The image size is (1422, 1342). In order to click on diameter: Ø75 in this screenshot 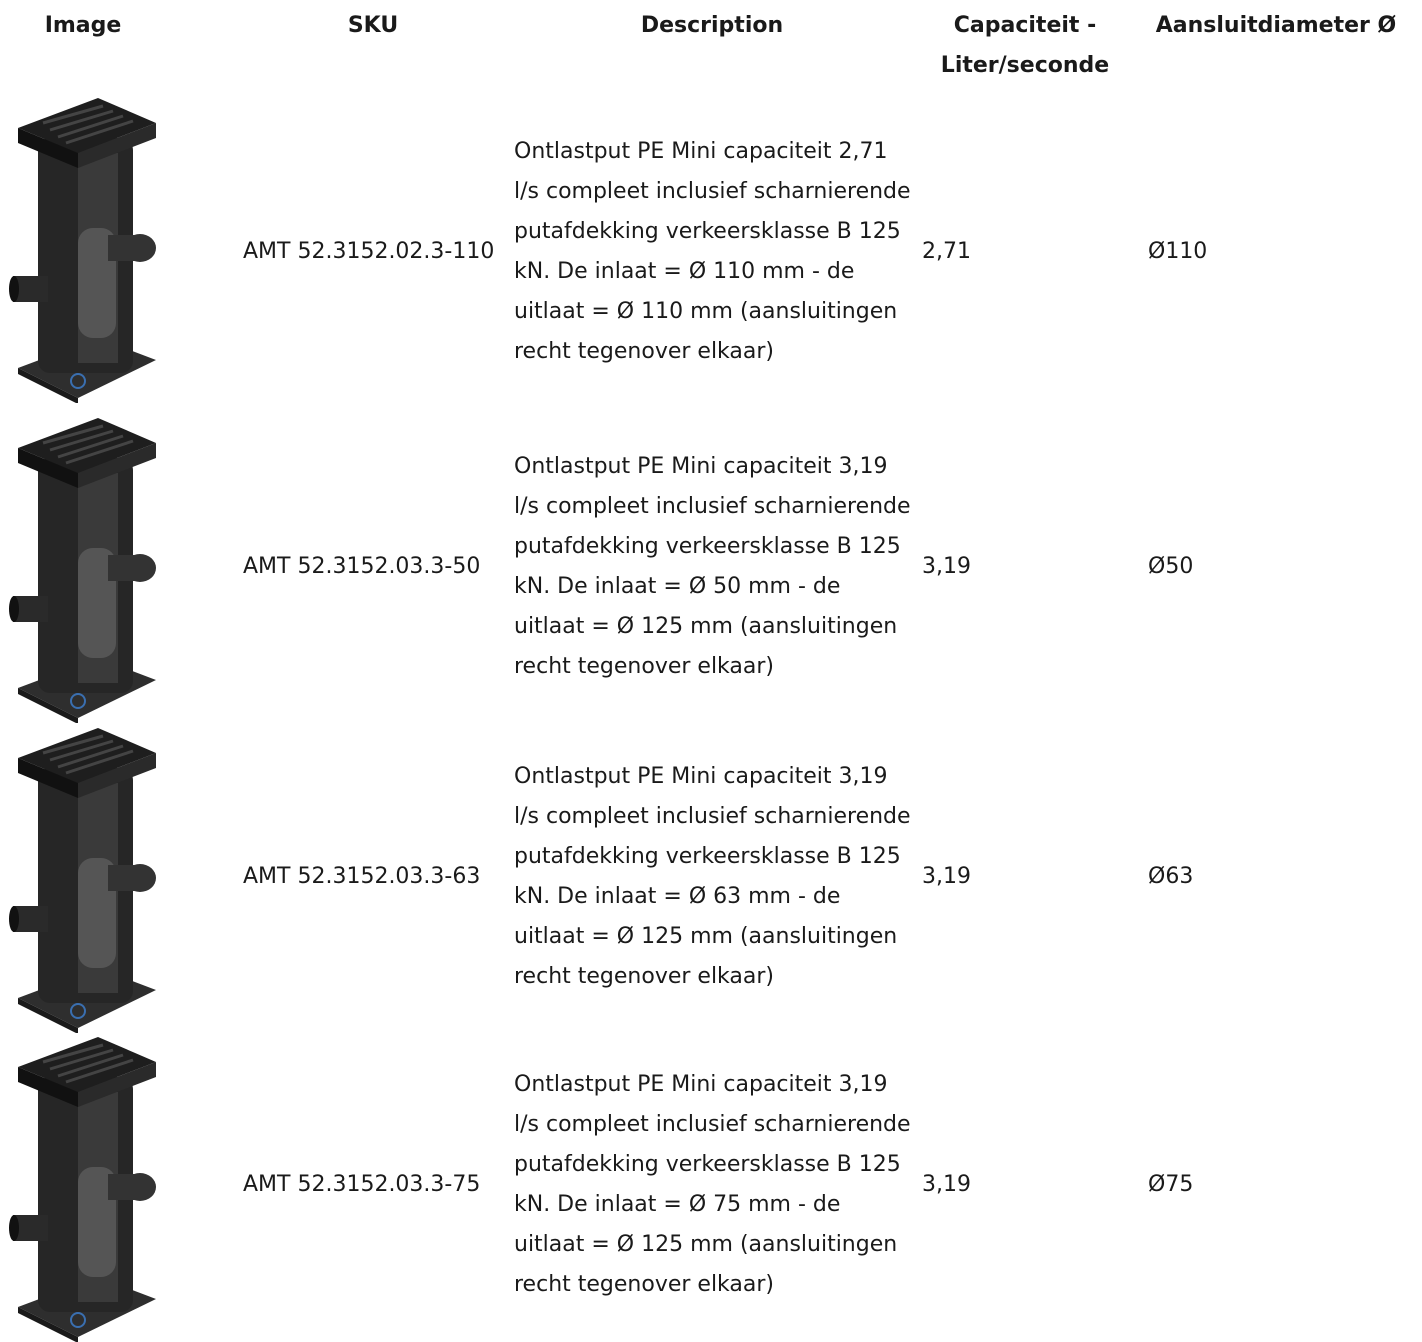, I will do `click(1171, 1184)`.